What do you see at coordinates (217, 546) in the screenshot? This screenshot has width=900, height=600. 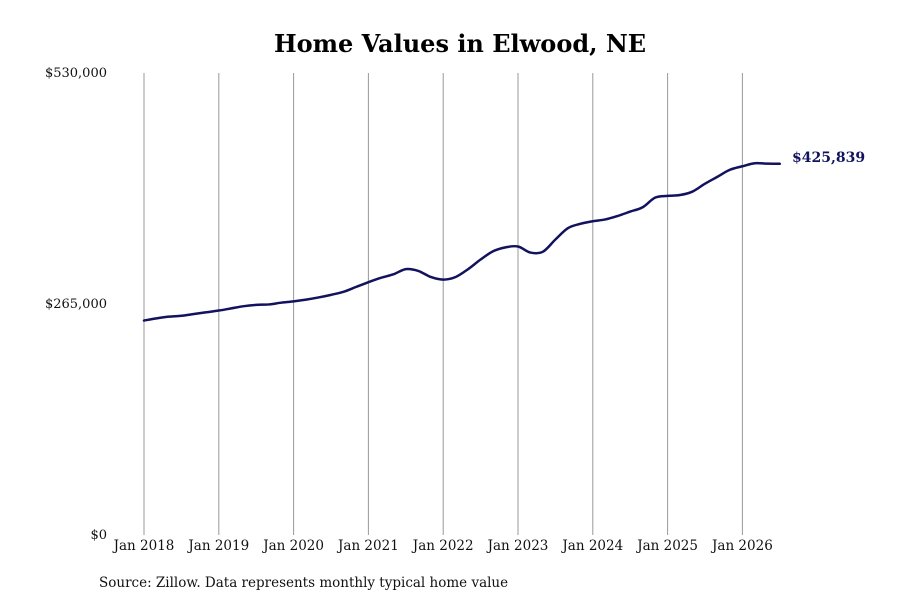 I see `x-tick-label: Jan 2019` at bounding box center [217, 546].